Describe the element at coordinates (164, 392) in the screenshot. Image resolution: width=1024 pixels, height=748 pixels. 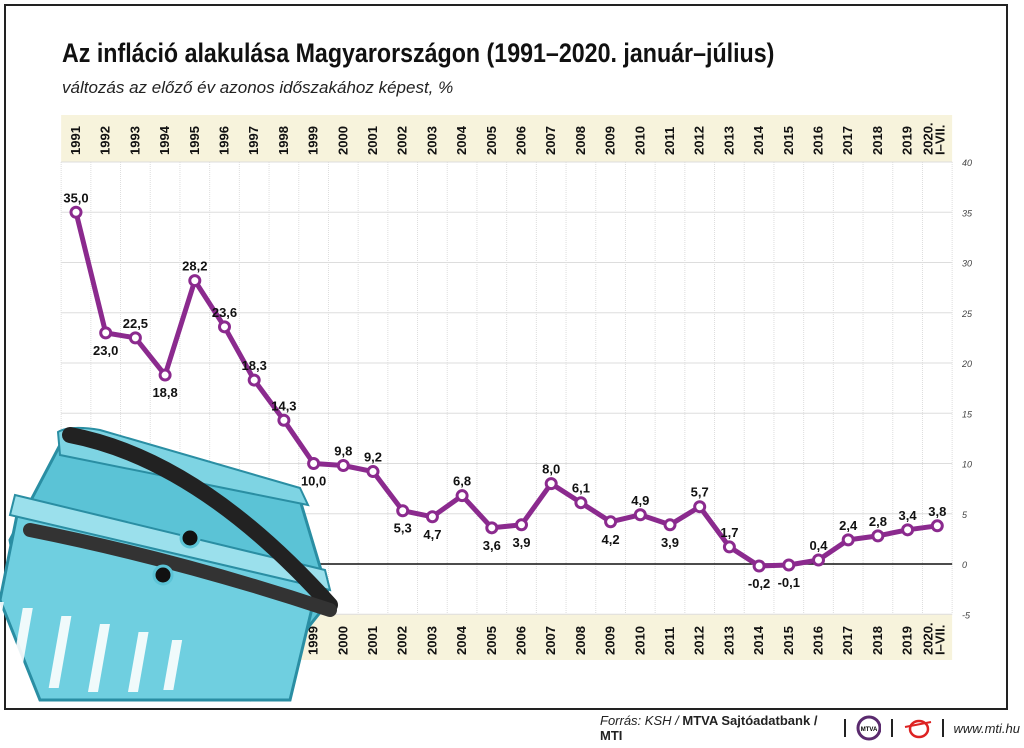
I see `data-label: 18,8` at that location.